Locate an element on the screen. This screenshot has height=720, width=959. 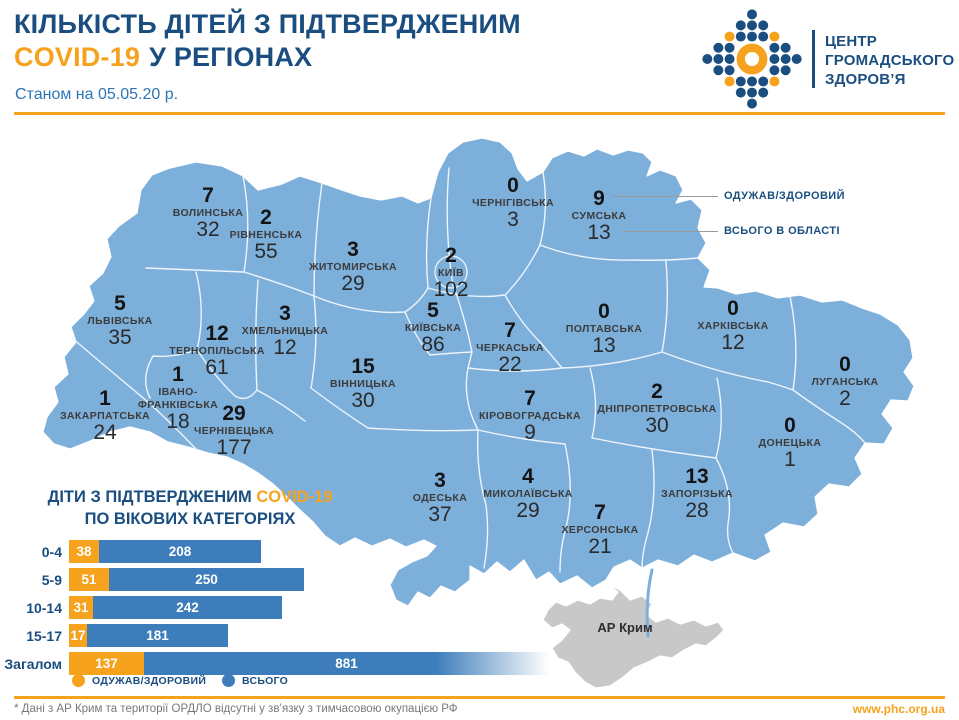
region-total-count: 13 is located at coordinates (599, 232).